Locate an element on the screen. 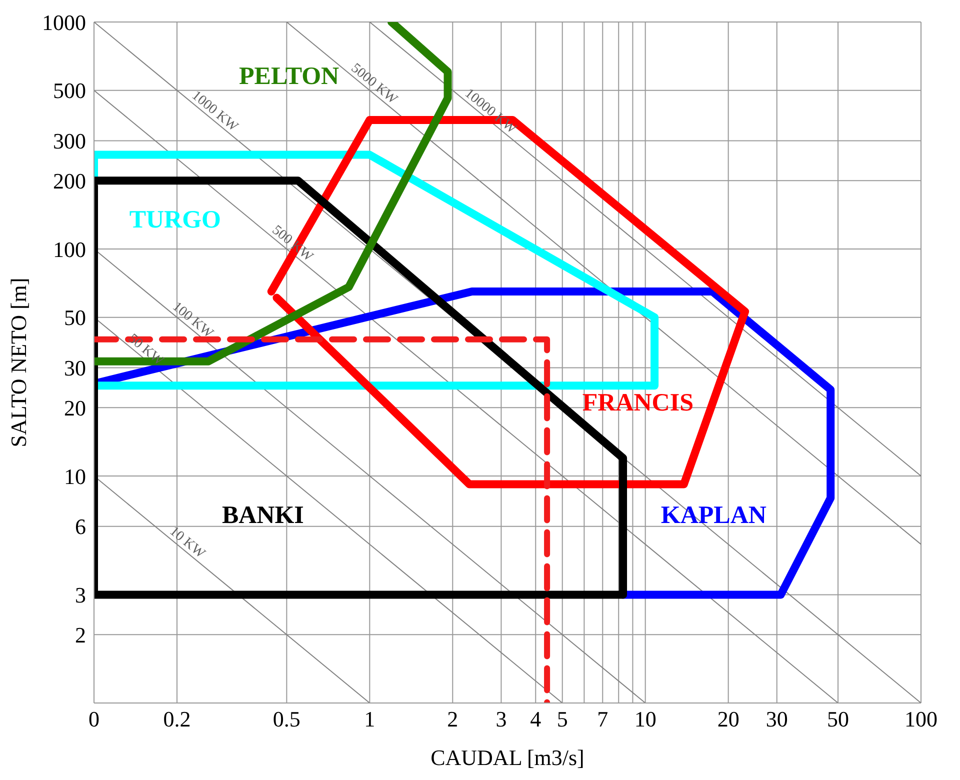  text: 5000 KW is located at coordinates (374, 84).